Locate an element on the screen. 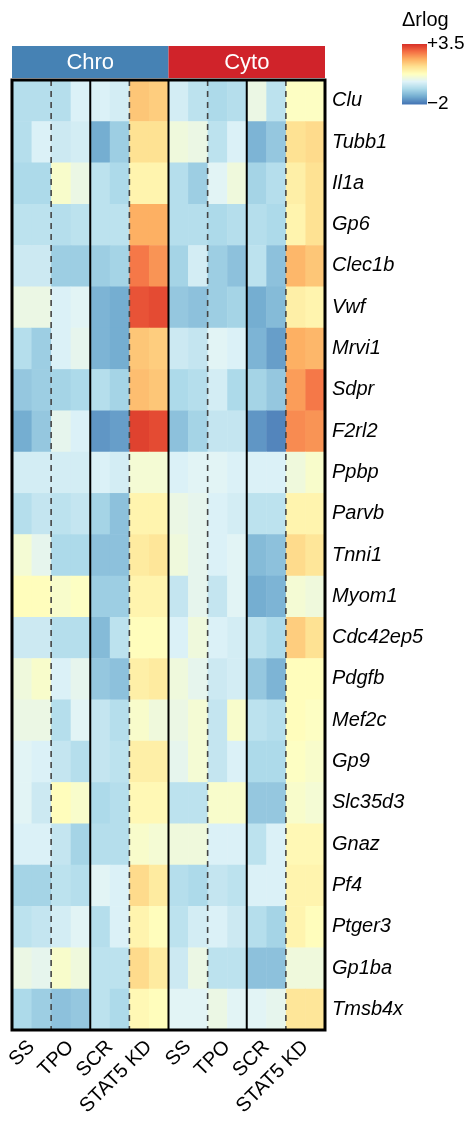  color-bar-label: −2 is located at coordinates (438, 103).